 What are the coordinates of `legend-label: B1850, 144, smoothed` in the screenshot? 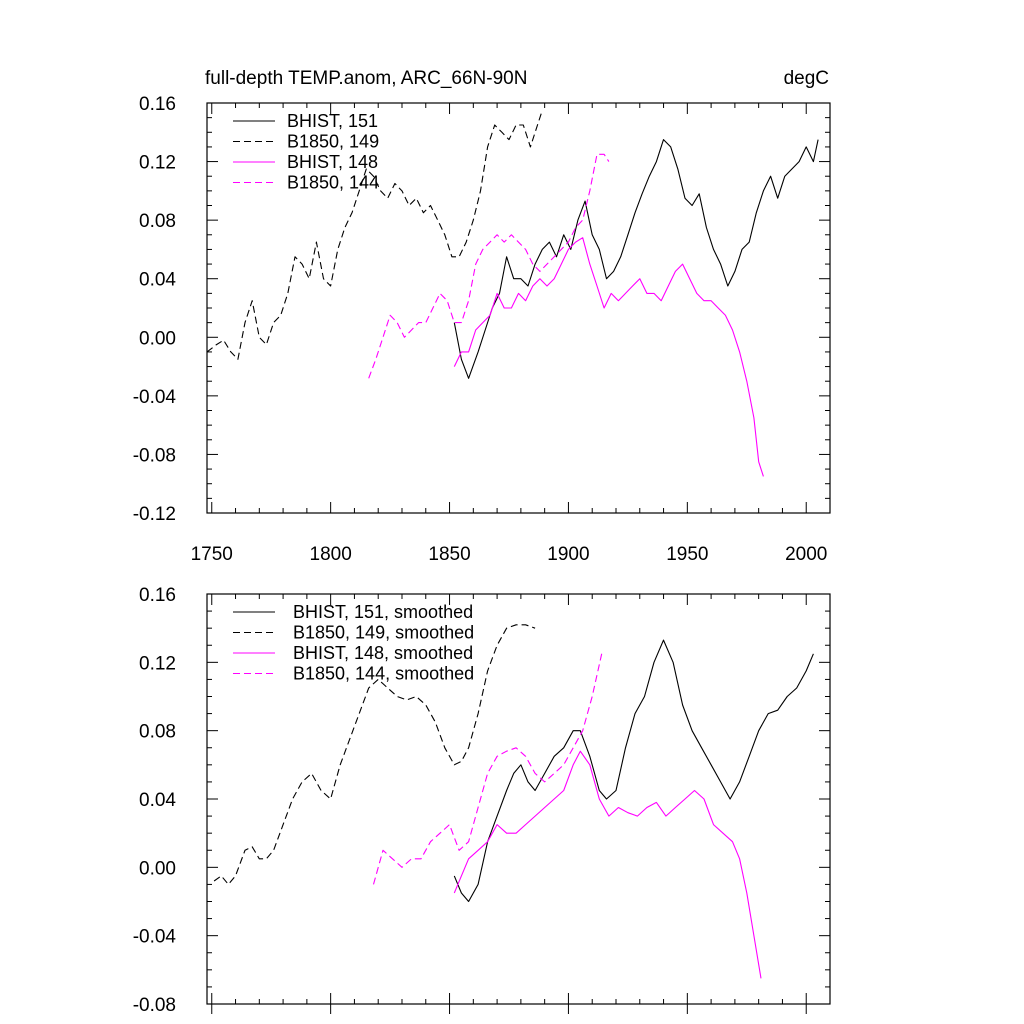 It's located at (383, 674).